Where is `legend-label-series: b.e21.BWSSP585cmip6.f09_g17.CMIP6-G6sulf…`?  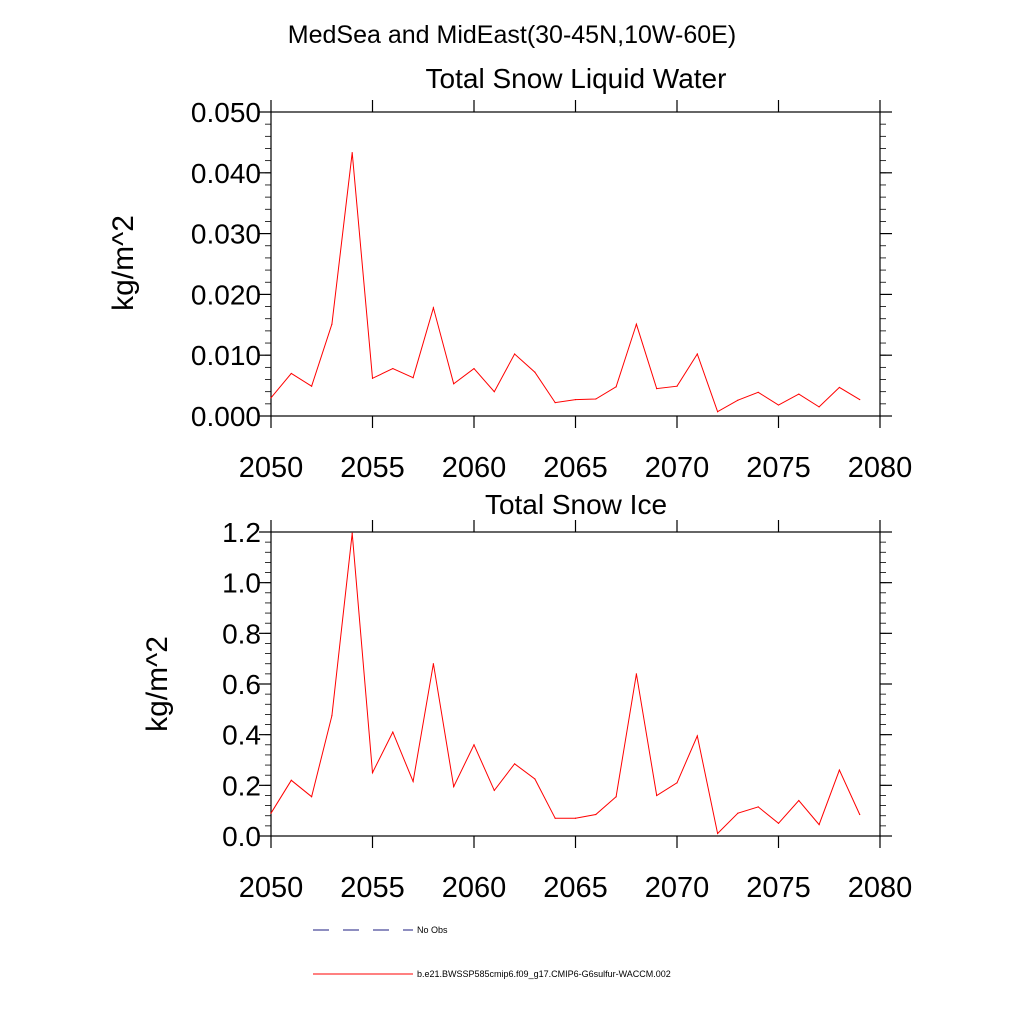
legend-label-series: b.e21.BWSSP585cmip6.f09_g17.CMIP6-G6sulf… is located at coordinates (544, 974).